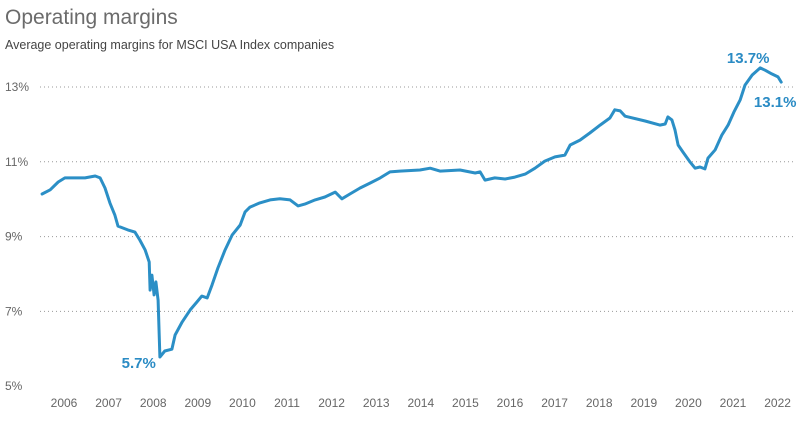 This screenshot has width=801, height=427. I want to click on x-tick-label: 2020, so click(688, 403).